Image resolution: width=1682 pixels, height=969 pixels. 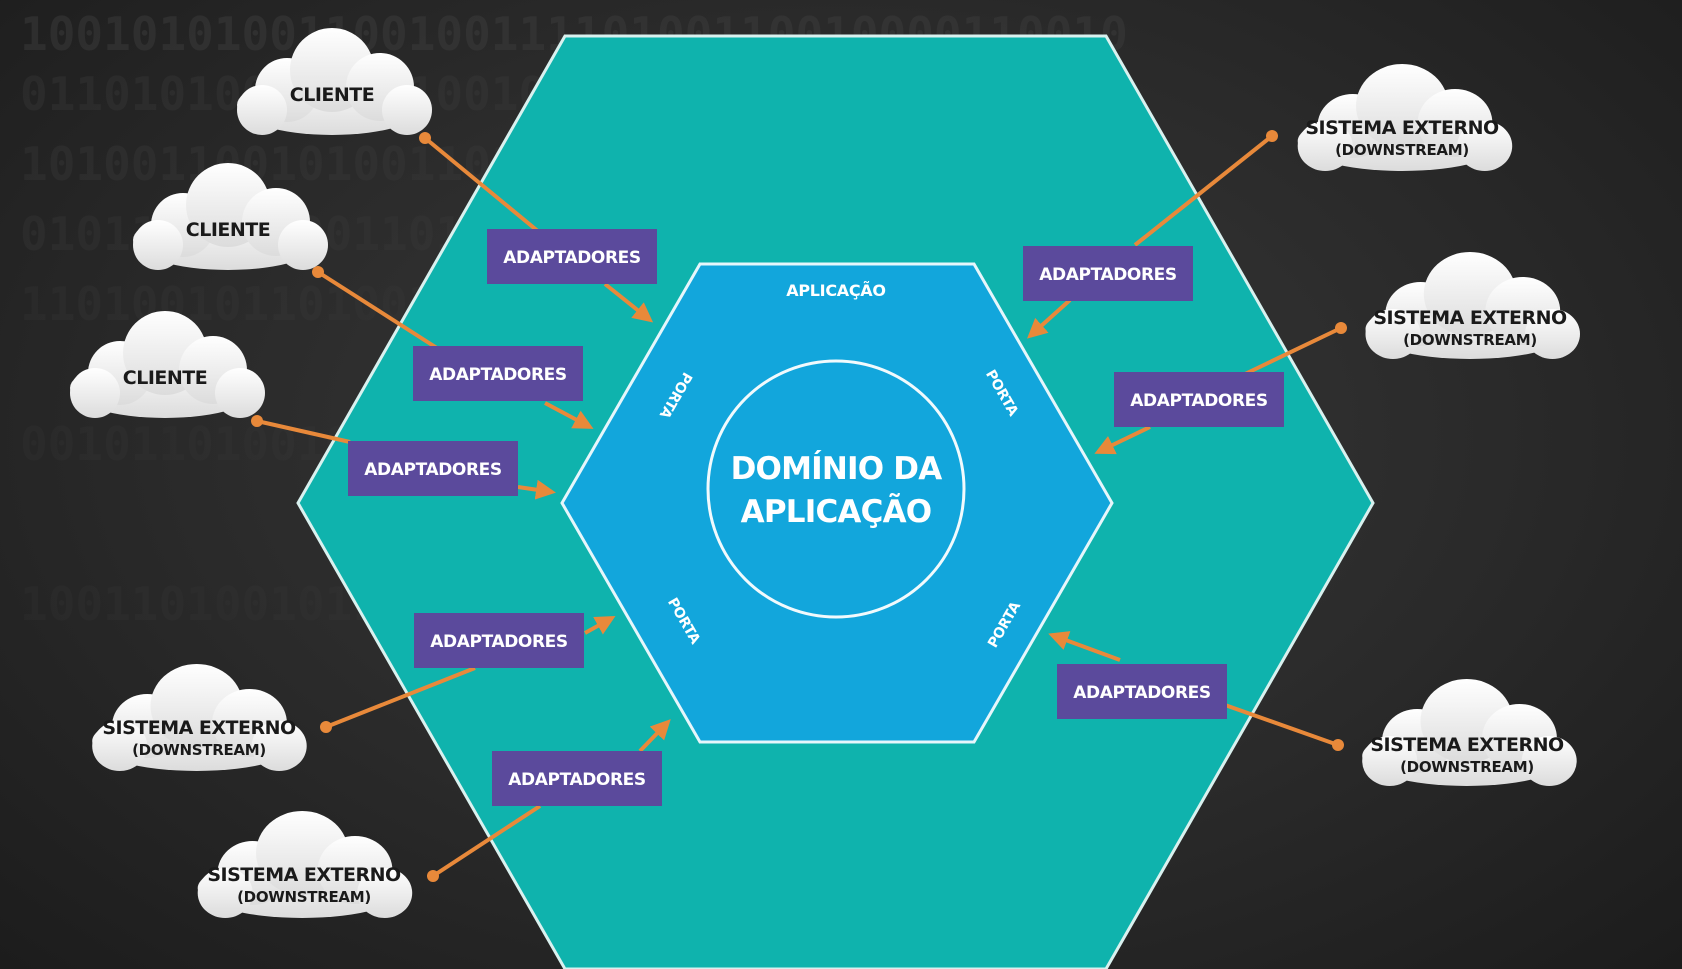 I want to click on cloud-external-right-2: SISTEMA EXTERNO (DOWNSTREAM), so click(x=1472, y=305).